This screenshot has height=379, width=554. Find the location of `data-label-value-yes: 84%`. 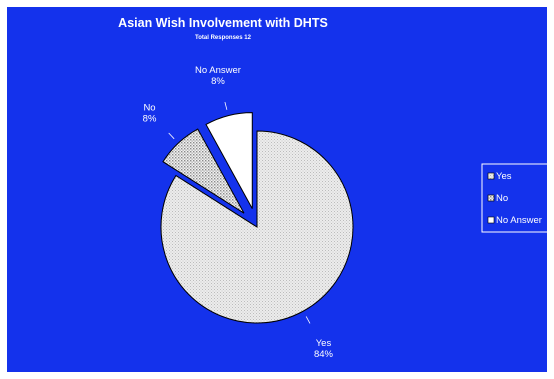

data-label-value-yes: 84% is located at coordinates (324, 354).